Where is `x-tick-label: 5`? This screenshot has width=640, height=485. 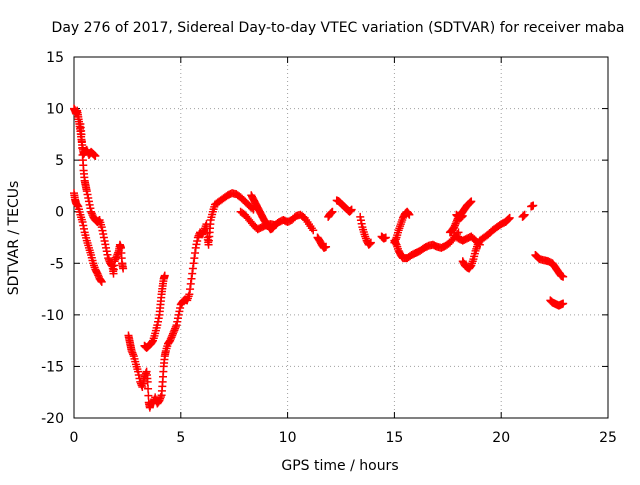
x-tick-label: 5 is located at coordinates (180, 438).